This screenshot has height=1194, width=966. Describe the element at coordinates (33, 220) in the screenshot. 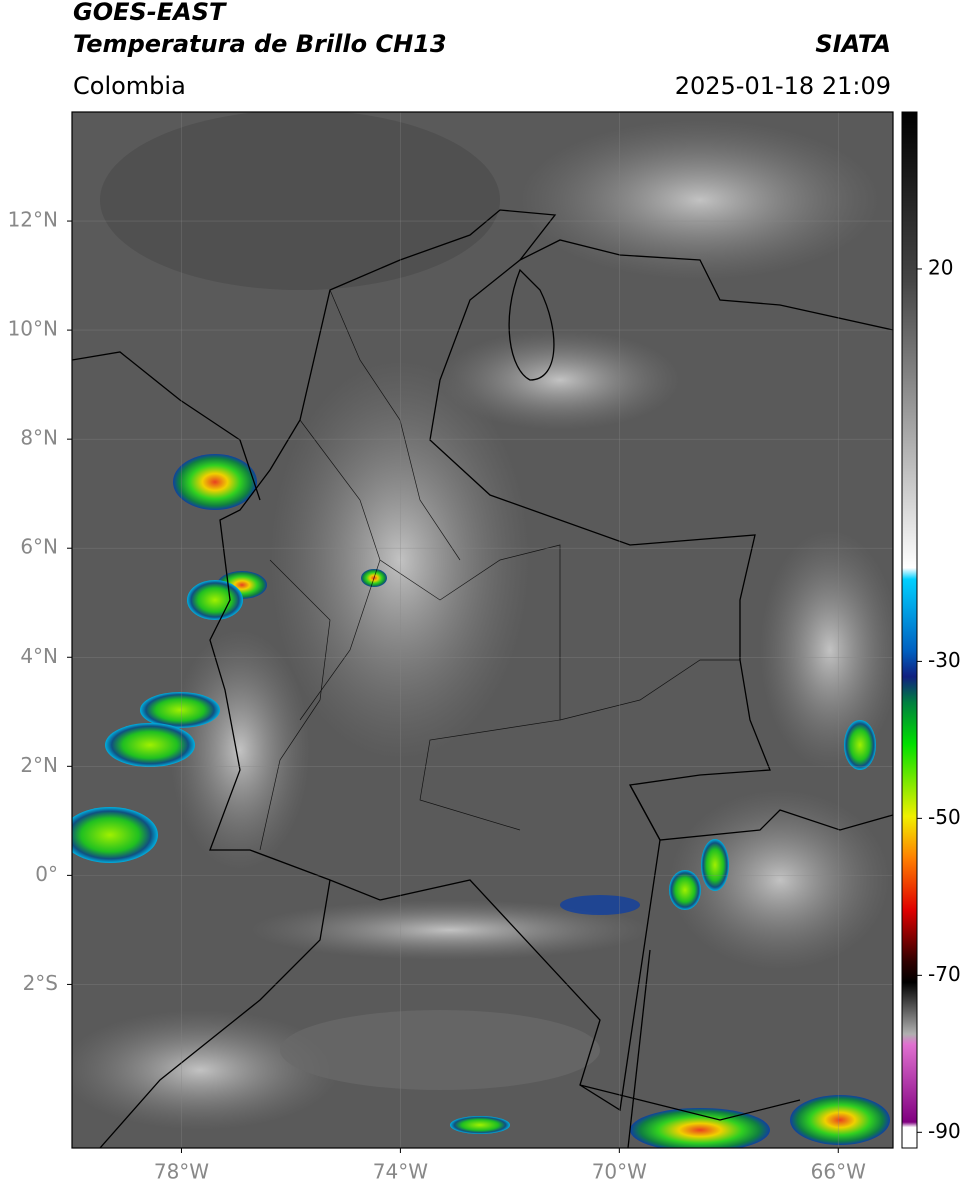

I see `lat-tick-label: 12°N` at that location.